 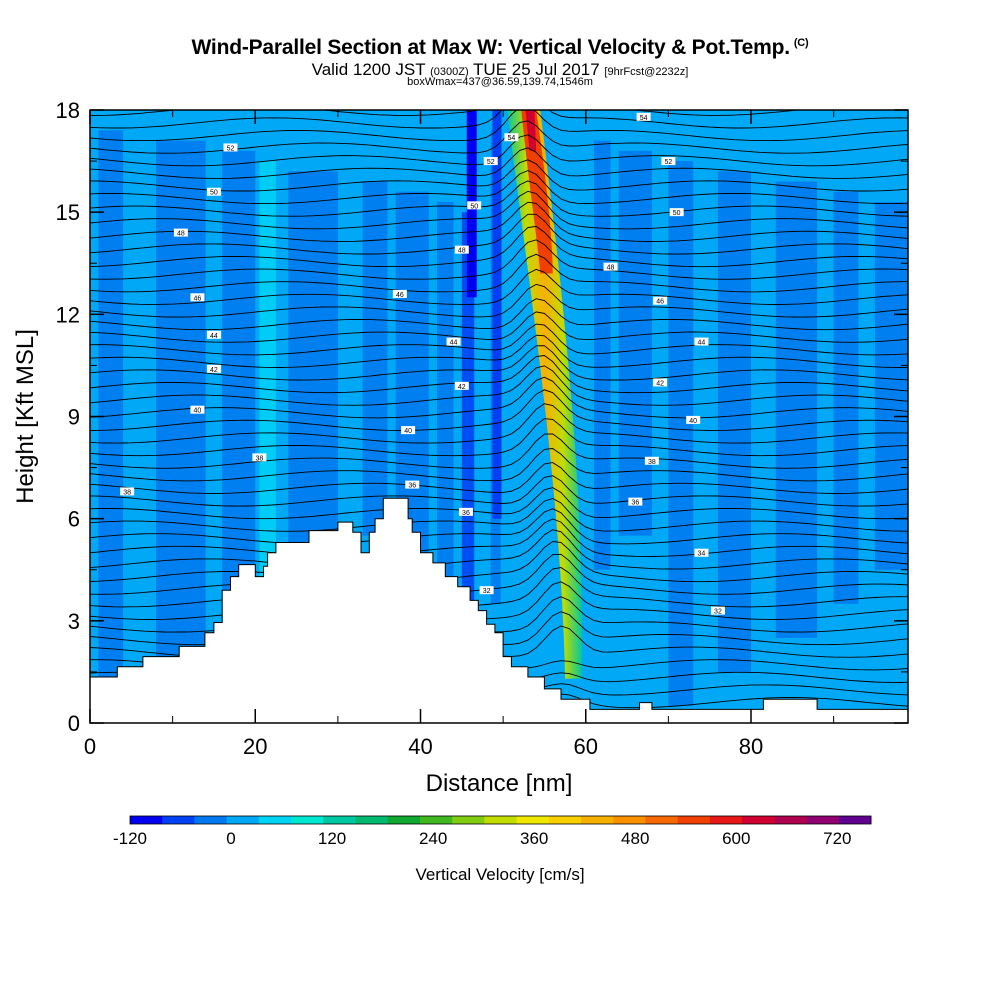 I want to click on updraft-max, so click(x=531, y=130).